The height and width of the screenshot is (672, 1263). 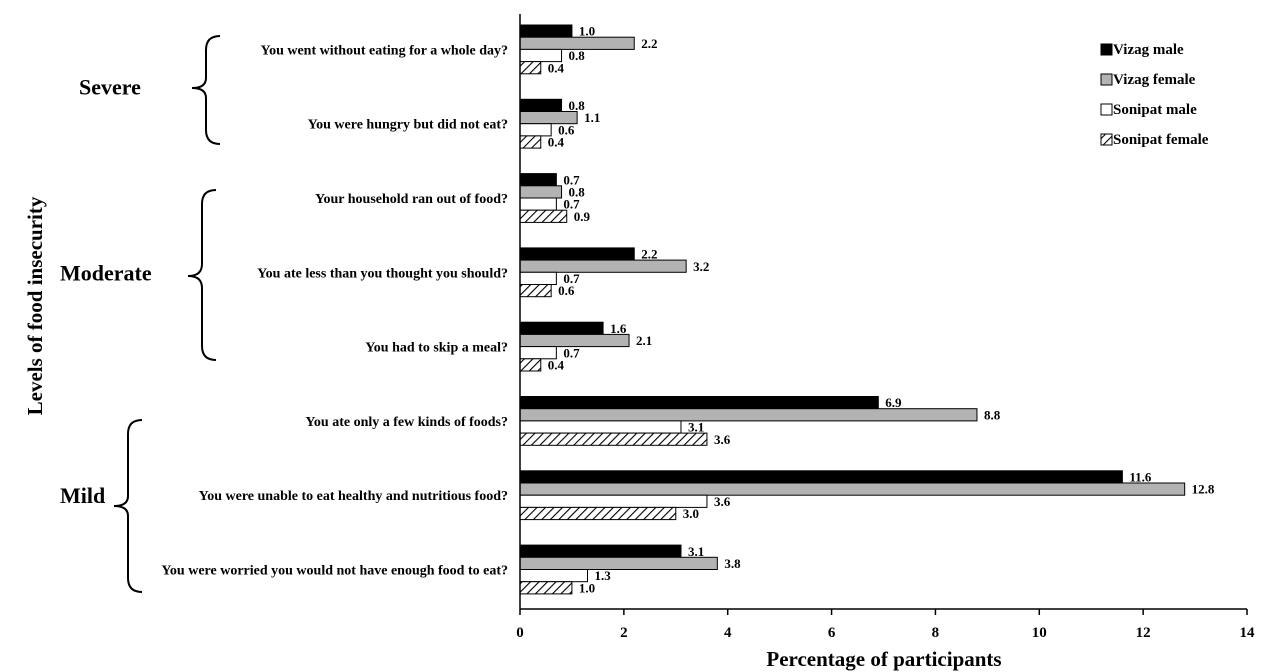 What do you see at coordinates (167, 314) in the screenshot?
I see `group-brackets` at bounding box center [167, 314].